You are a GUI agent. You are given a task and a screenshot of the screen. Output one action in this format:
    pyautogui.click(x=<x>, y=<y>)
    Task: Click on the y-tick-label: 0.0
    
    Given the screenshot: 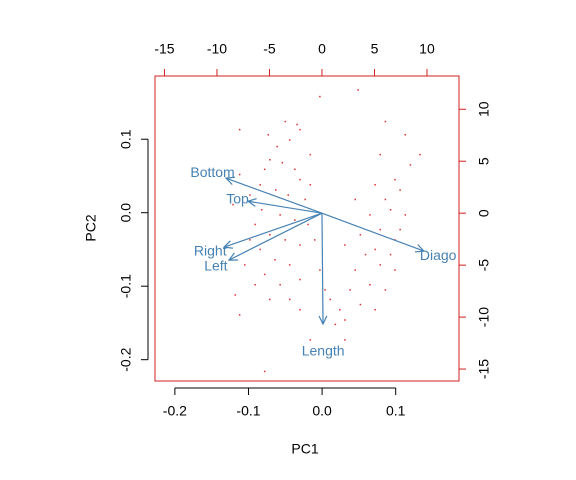 What is the action you would take?
    pyautogui.click(x=126, y=213)
    